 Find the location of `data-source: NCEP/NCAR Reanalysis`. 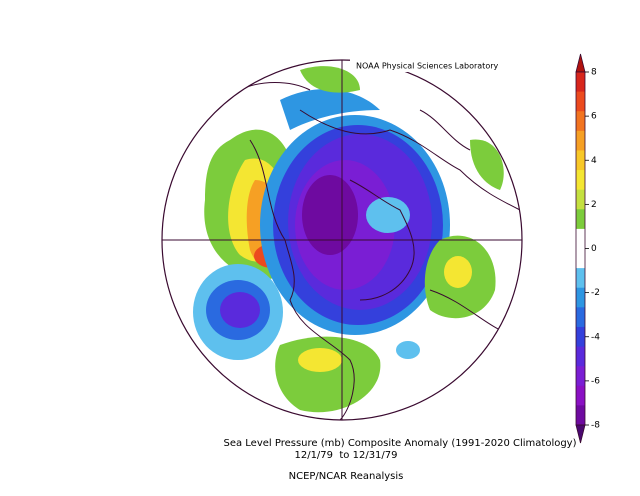

data-source: NCEP/NCAR Reanalysis is located at coordinates (346, 476).